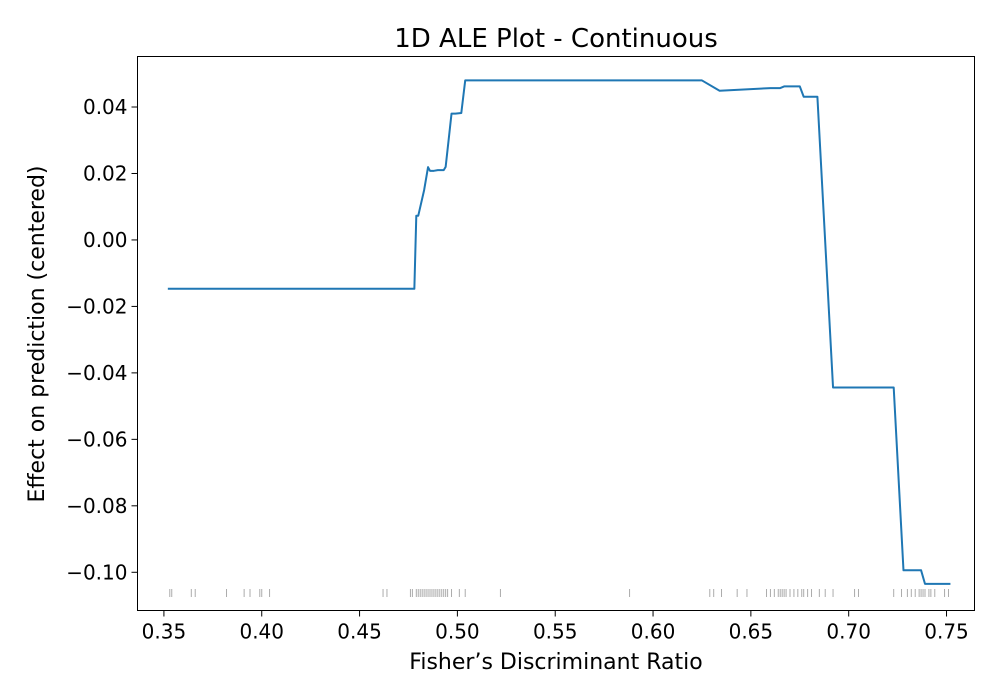 This screenshot has height=700, width=1000. Describe the element at coordinates (102, 339) in the screenshot. I see `y-axis: 0.04 0.02 0.00 −0.02 −0.04 −0.06 −0.08 −0.10` at that location.